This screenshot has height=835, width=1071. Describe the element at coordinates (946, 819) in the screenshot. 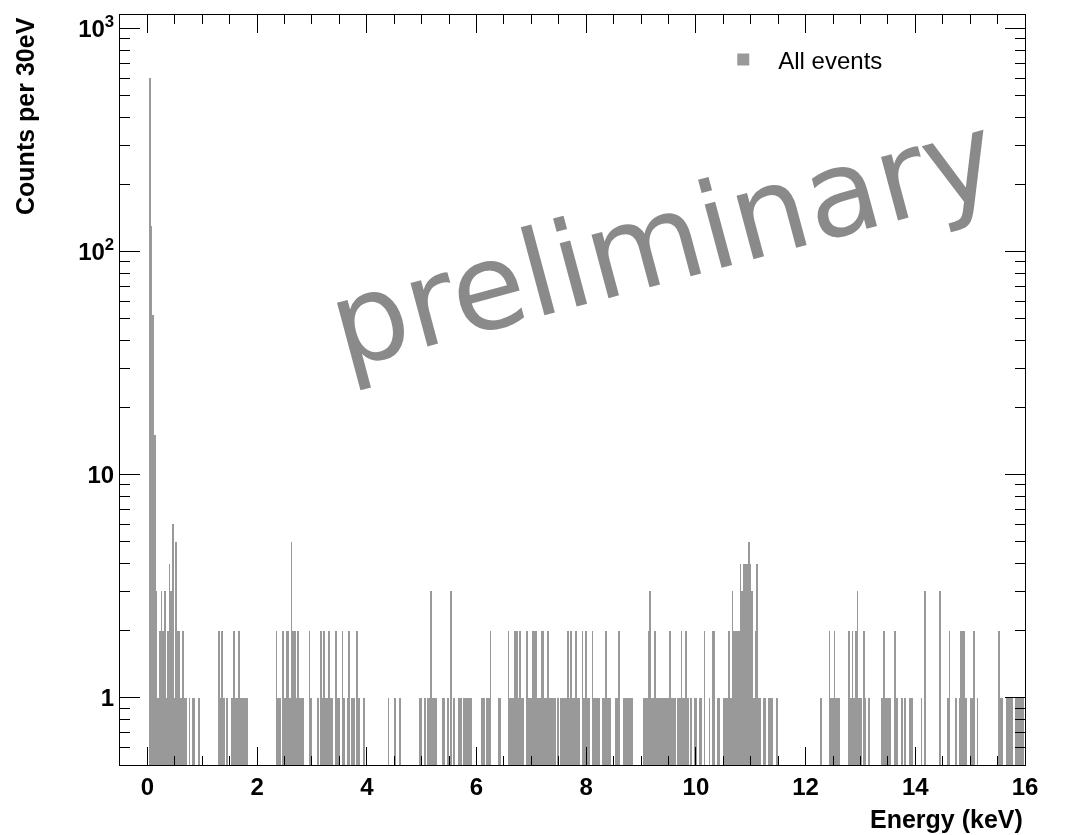

I see `x-axis-title: Energy (keV)` at that location.